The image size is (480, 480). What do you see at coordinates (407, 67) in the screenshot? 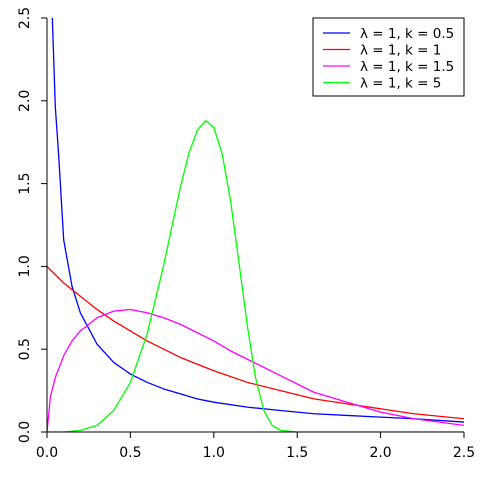
I see `legend-label: λ = 1, k = 1.5` at bounding box center [407, 67].